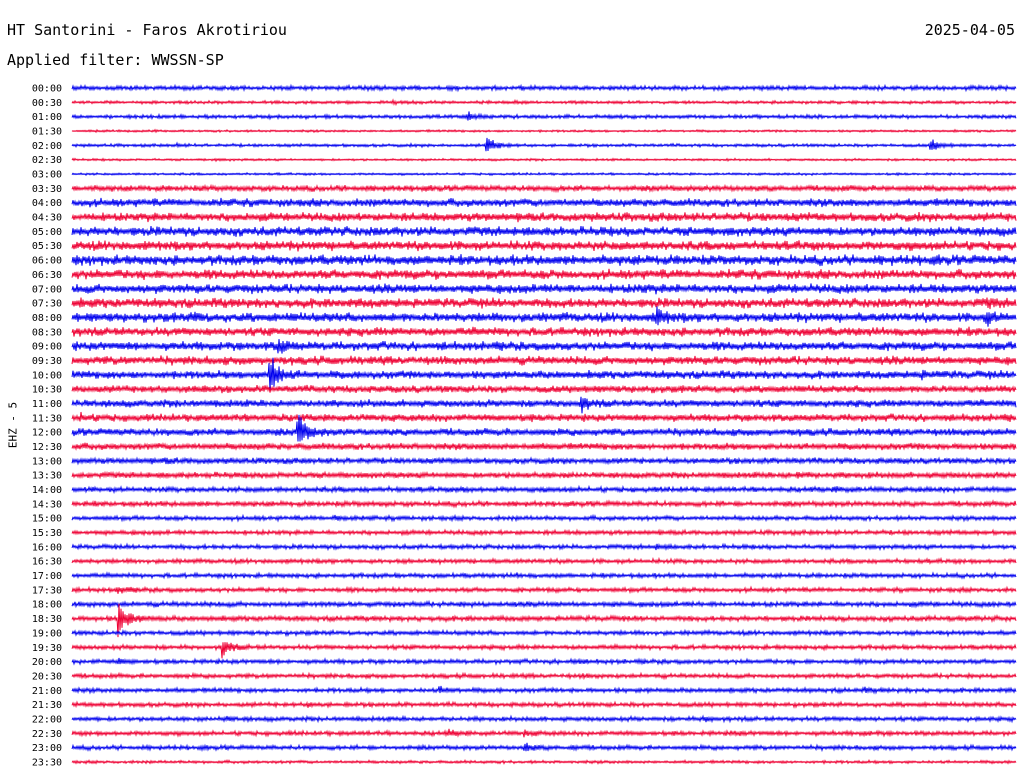 The image size is (1024, 780). Describe the element at coordinates (47, 232) in the screenshot. I see `time-tick-label: 05:00` at that location.